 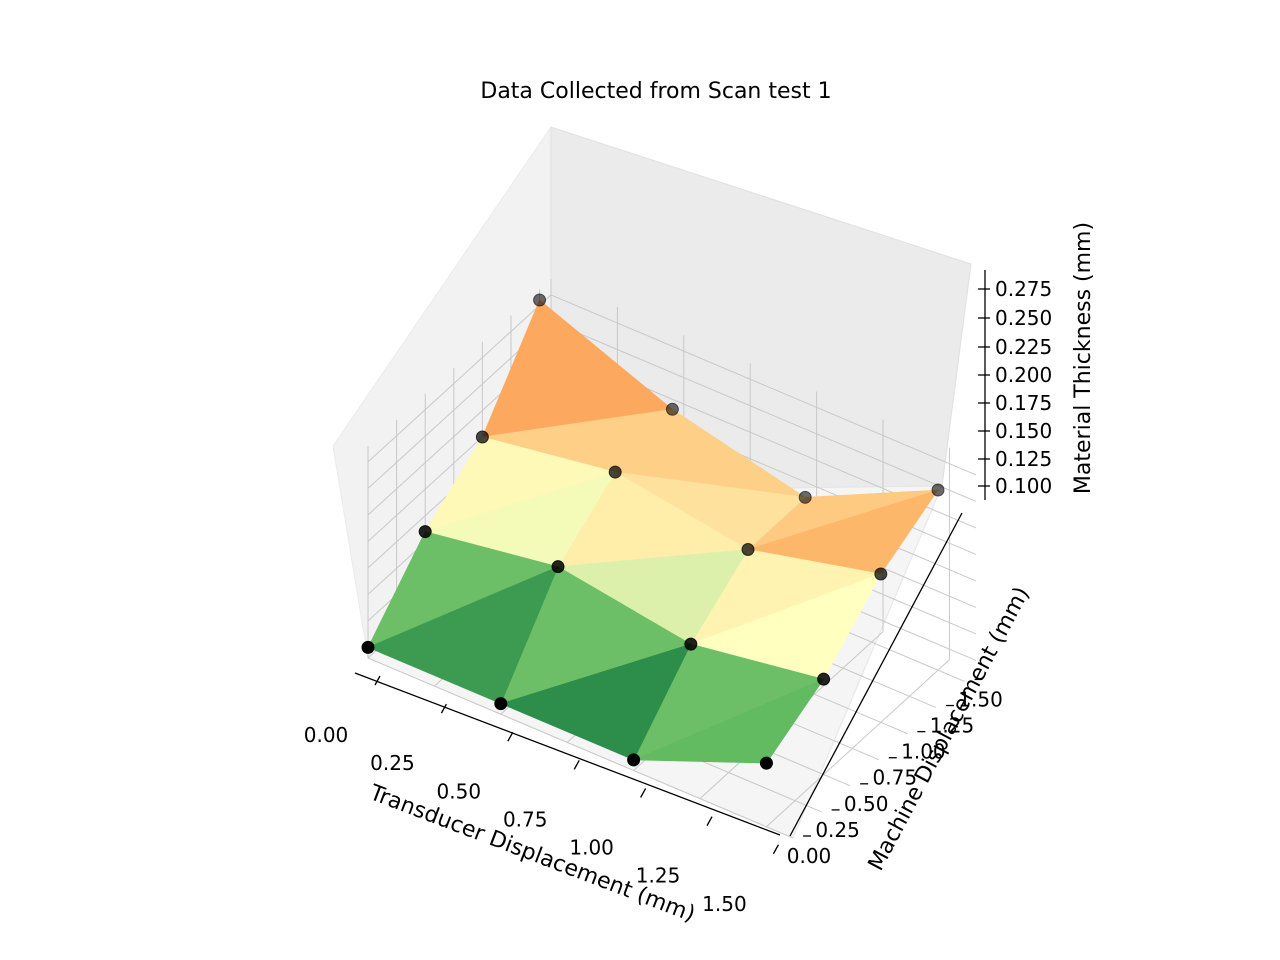 I want to click on y-axis-ticks: 0.000.250.500.751.001.25 1.50, so click(x=895, y=773).